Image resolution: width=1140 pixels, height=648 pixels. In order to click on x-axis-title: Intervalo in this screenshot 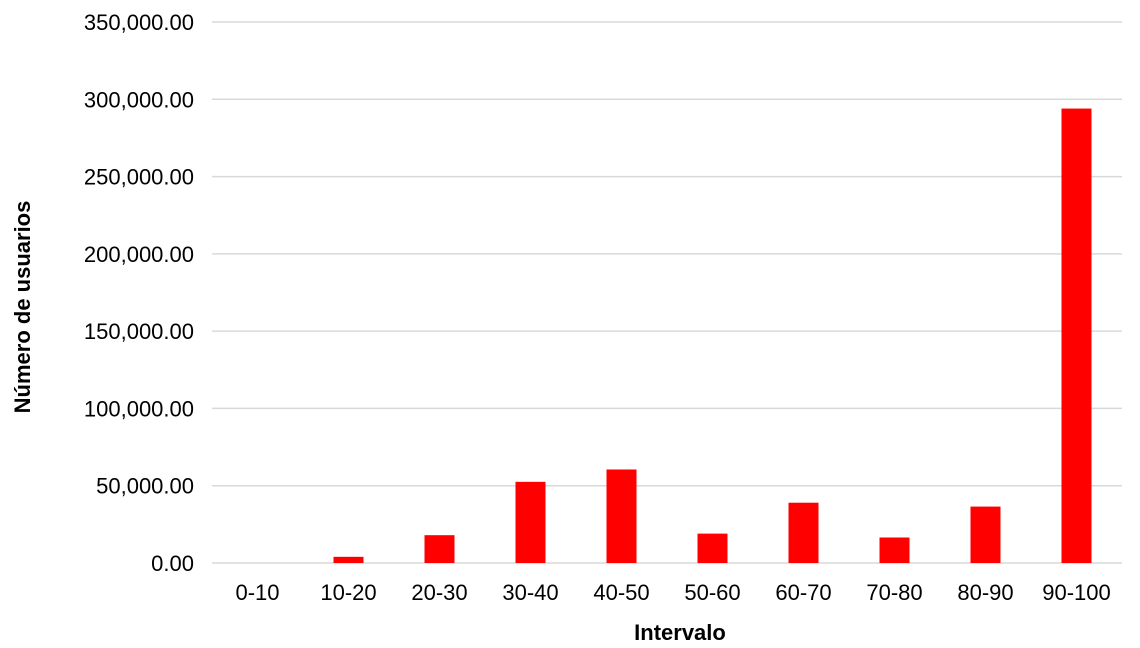, I will do `click(680, 632)`.